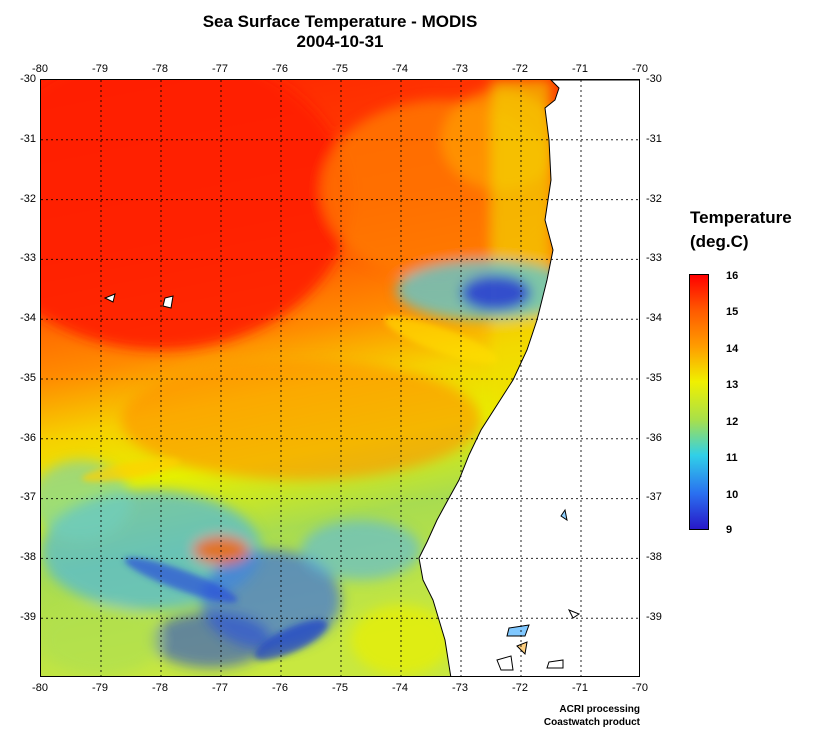 The width and height of the screenshot is (822, 738). What do you see at coordinates (400, 688) in the screenshot?
I see `lon-tick-bottom: -74` at bounding box center [400, 688].